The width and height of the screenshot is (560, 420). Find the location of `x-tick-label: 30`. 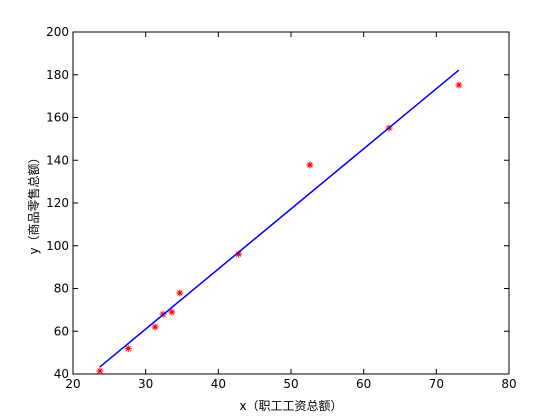

x-tick-label: 30 is located at coordinates (145, 384).